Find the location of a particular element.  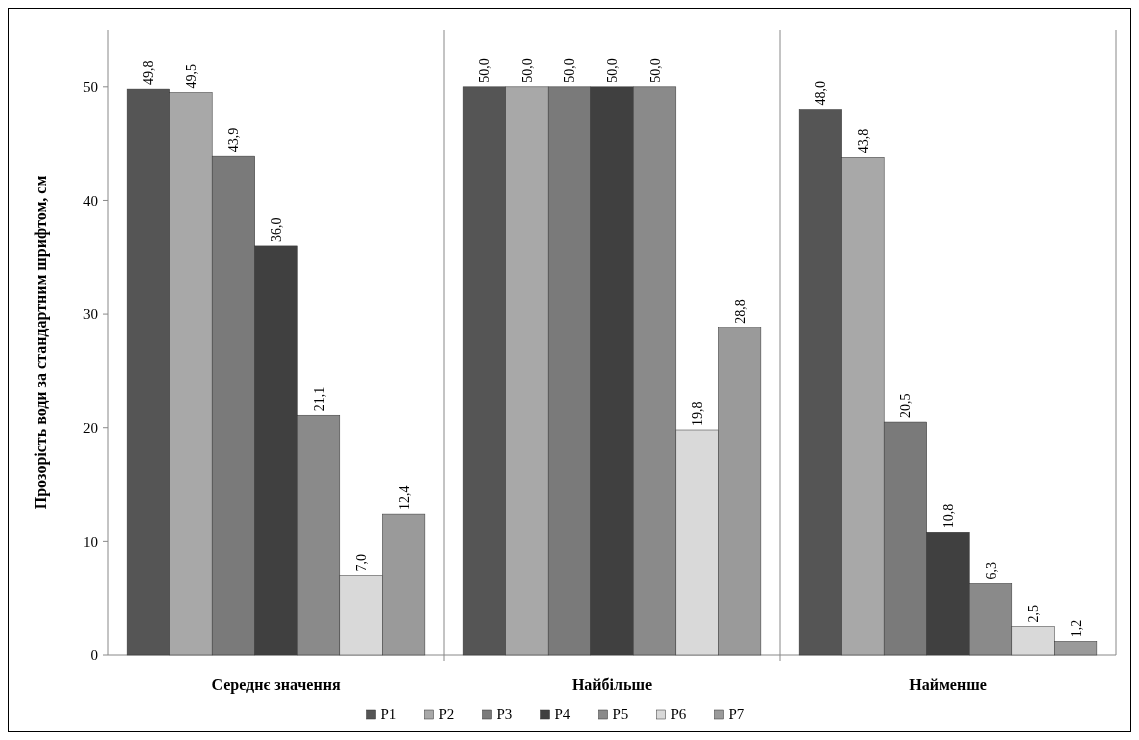

y-axis-title: Прозорість води за стандартним шрифтом, см is located at coordinates (41, 342).